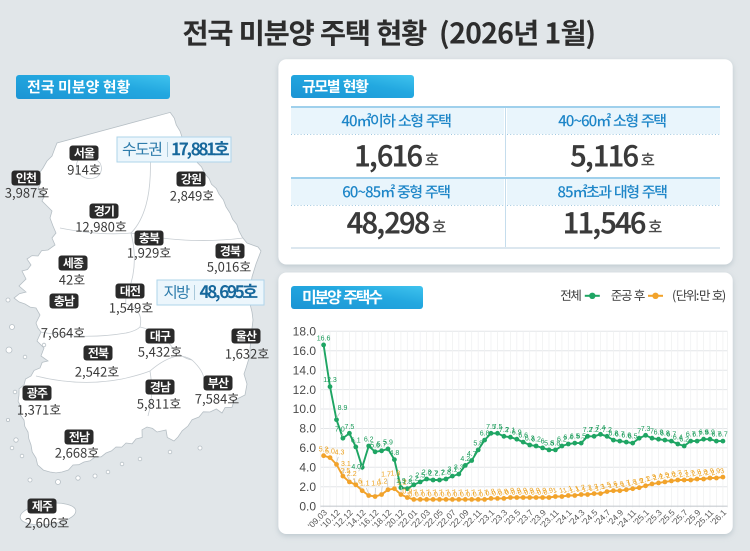  I want to click on svg-text: 18.0, so click(305, 332).